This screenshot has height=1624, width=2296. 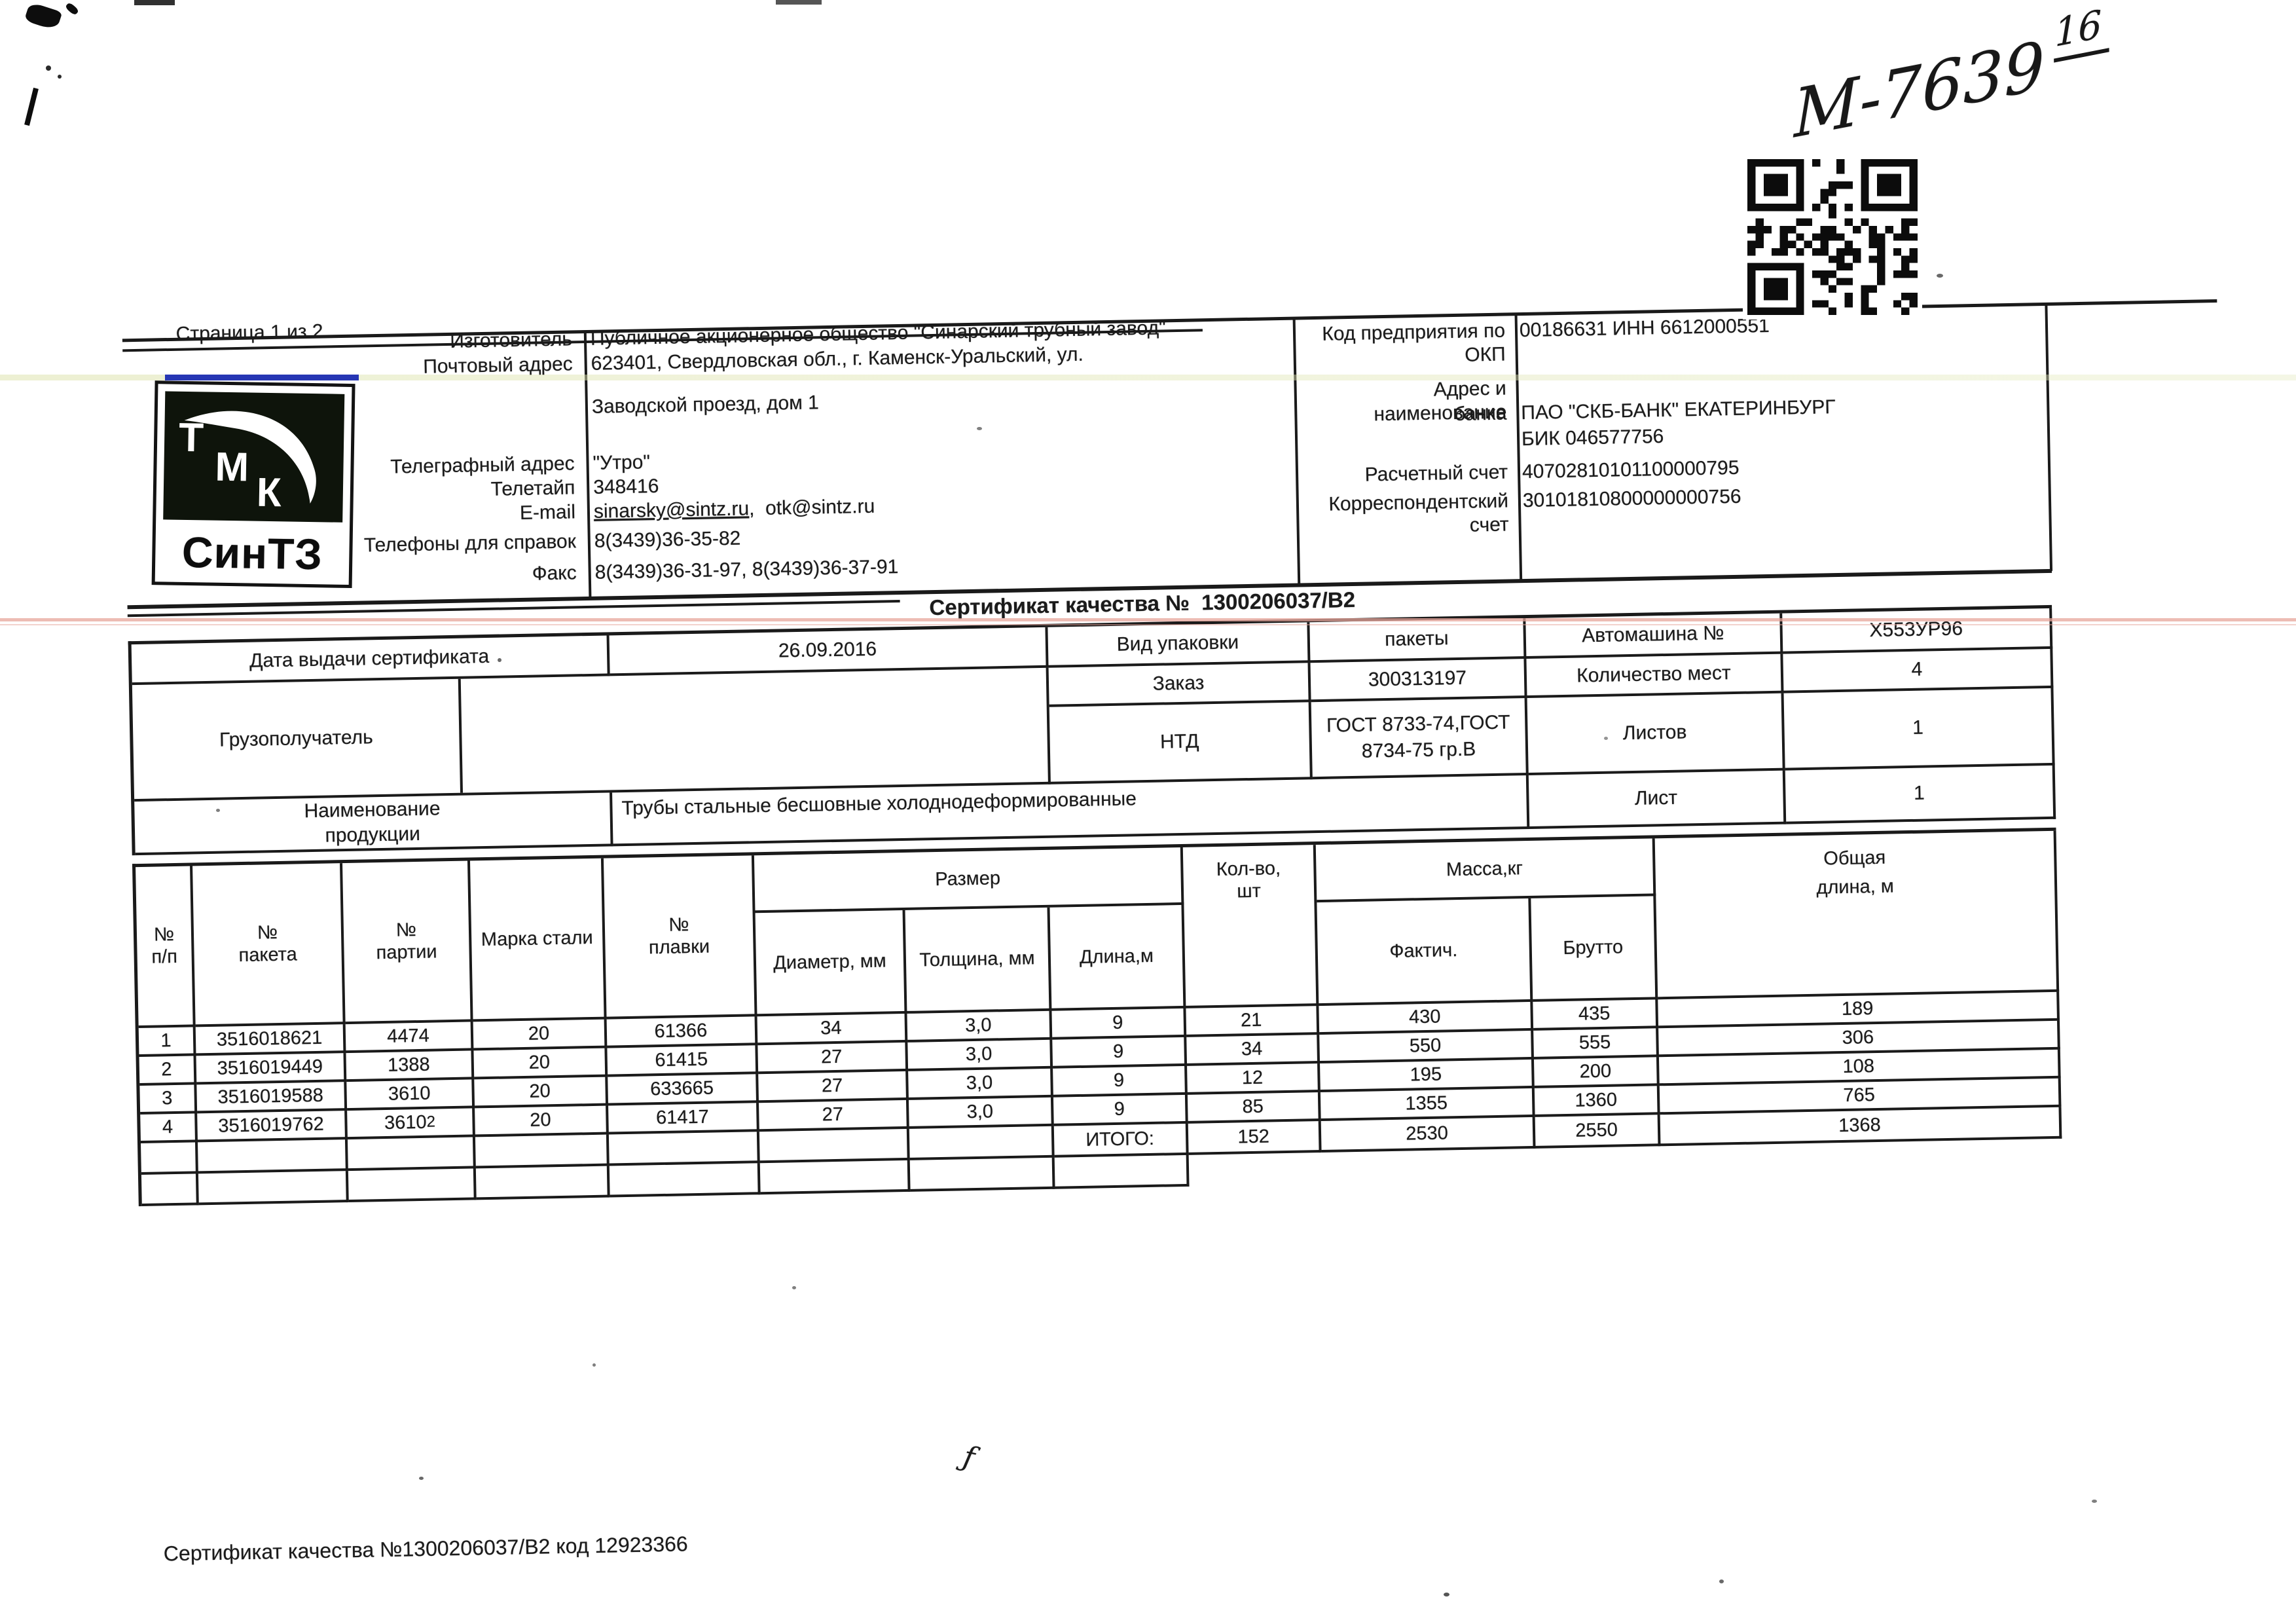 What do you see at coordinates (1254, 1079) in the screenshot?
I see `table-row-cell: 12` at bounding box center [1254, 1079].